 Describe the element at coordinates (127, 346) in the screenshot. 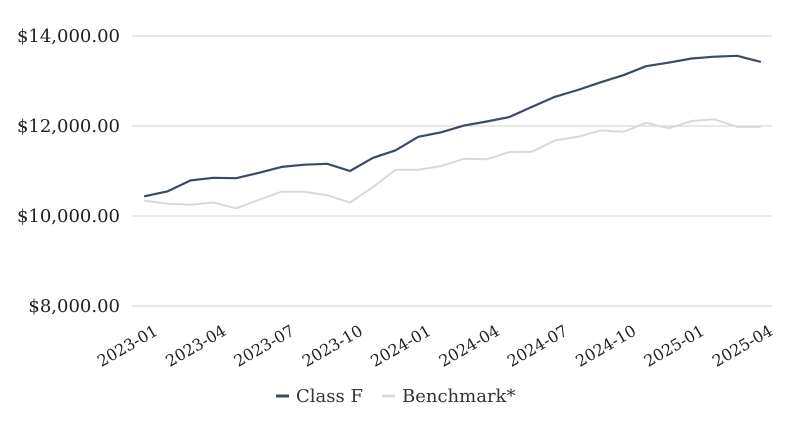

I see `x-tick-label: 2023-01` at that location.